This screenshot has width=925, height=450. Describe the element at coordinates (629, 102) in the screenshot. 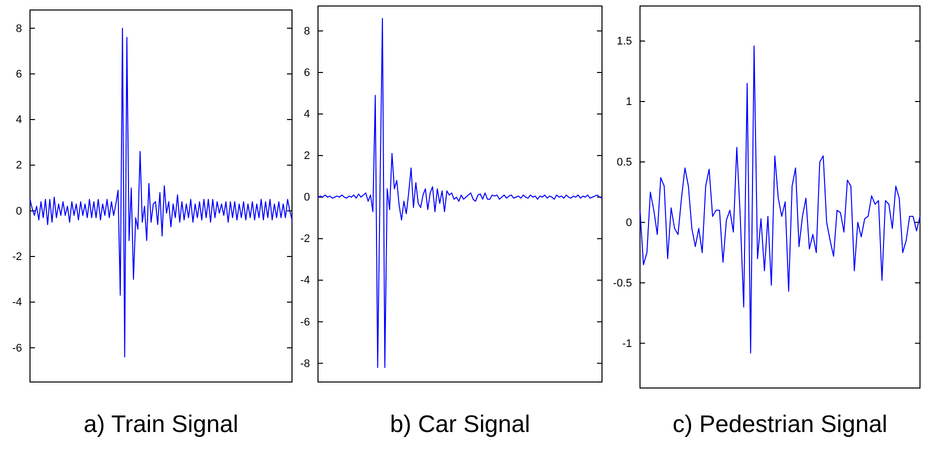

I see `y-tick-label: 1` at that location.